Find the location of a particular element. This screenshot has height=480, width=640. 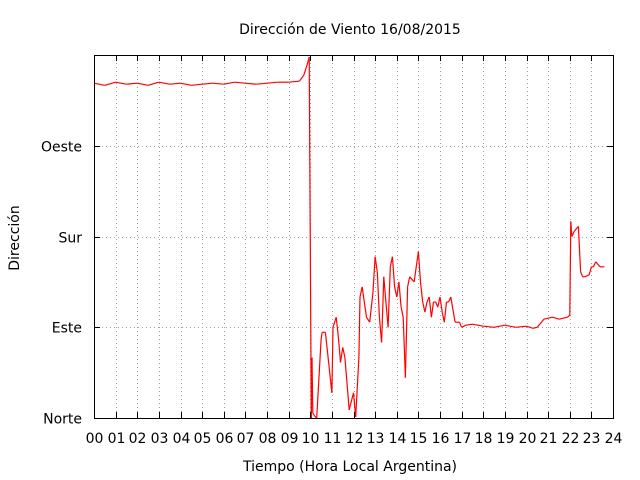

x-tick-label: 08 is located at coordinates (268, 439).